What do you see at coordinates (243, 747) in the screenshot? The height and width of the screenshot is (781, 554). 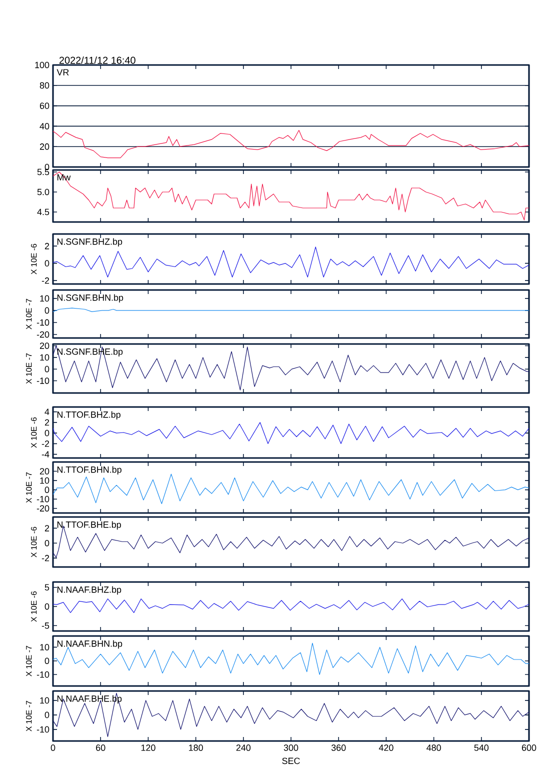 I see `x-tick-label: 240` at bounding box center [243, 747].